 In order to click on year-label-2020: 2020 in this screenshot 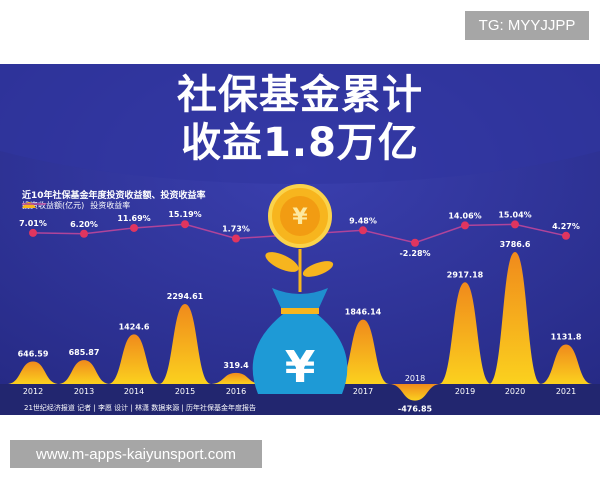, I will do `click(515, 391)`.